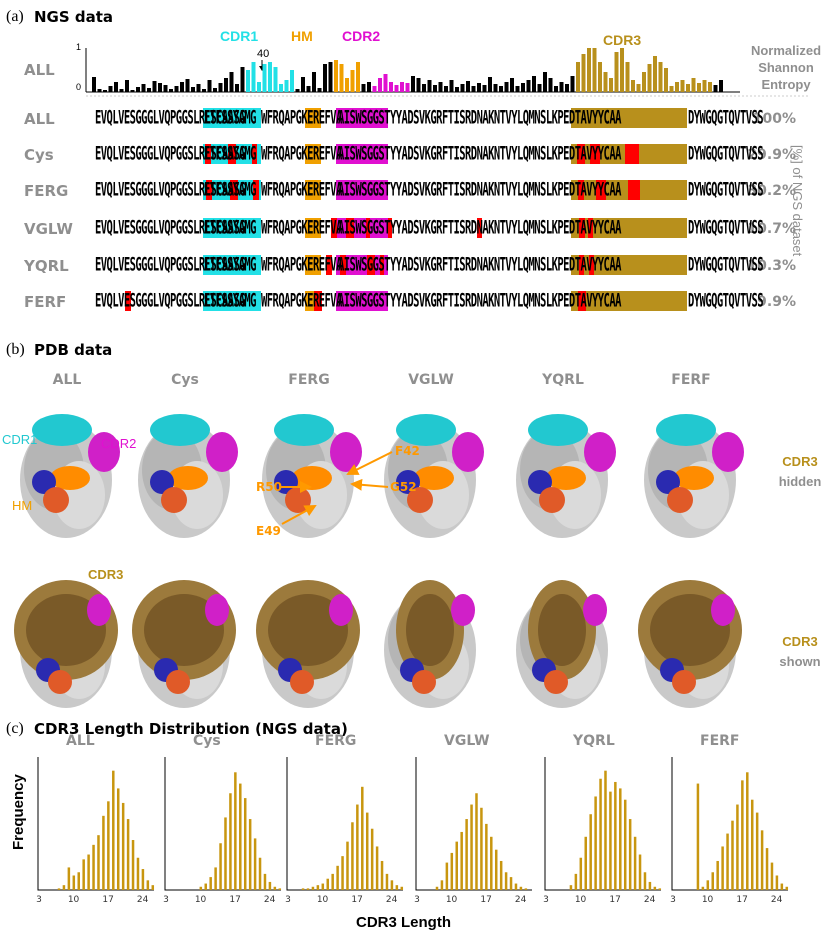 This screenshot has height=940, width=834. What do you see at coordinates (301, 190) in the screenshot?
I see `seq-text-fr2a: WFRQAPGKEREFVA` at bounding box center [301, 190].